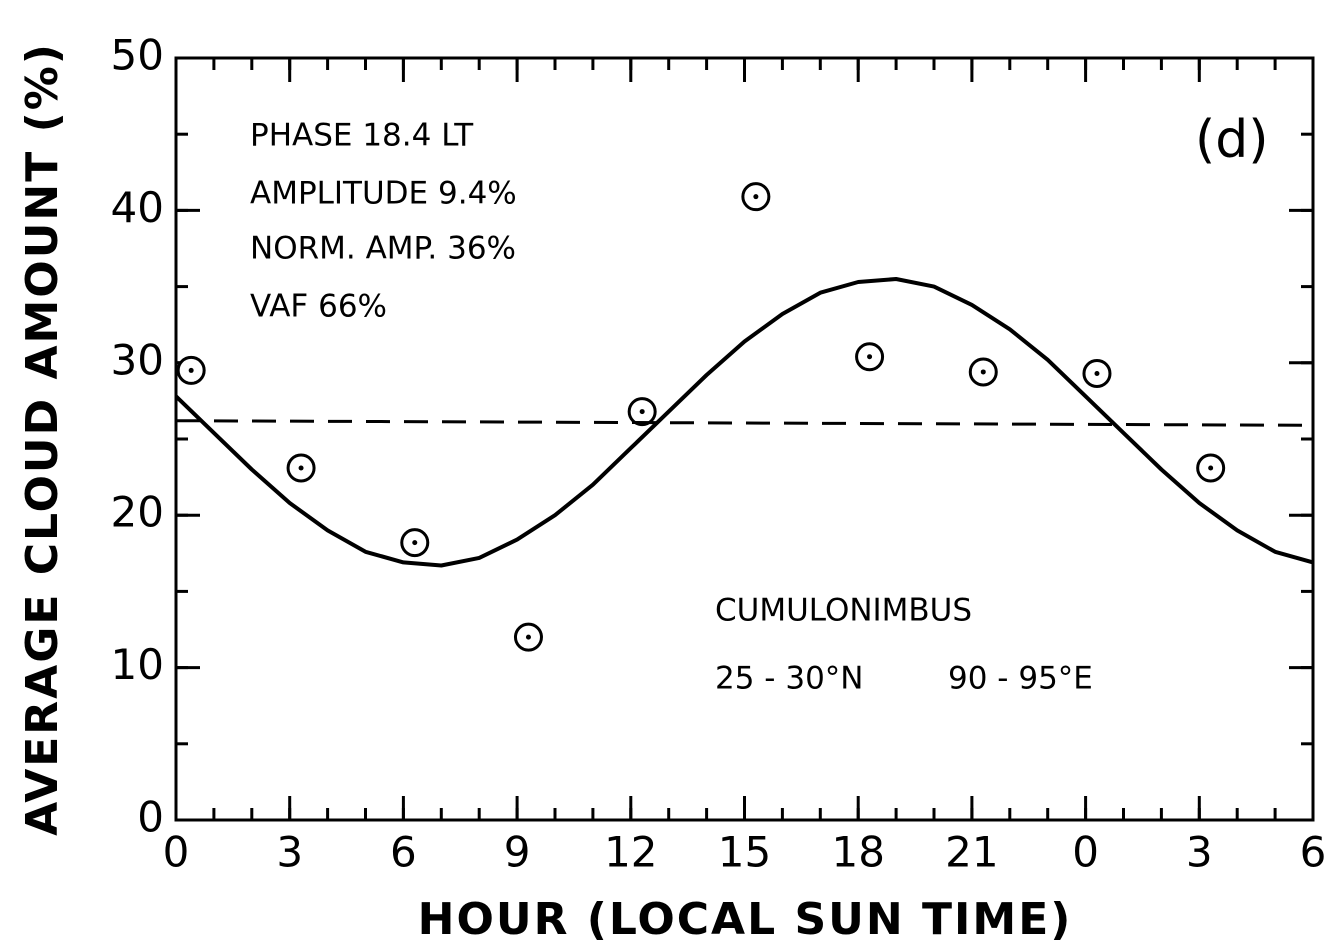 This screenshot has width=1327, height=950. I want to click on annotation: PHASE 18.4 LT, so click(362, 136).